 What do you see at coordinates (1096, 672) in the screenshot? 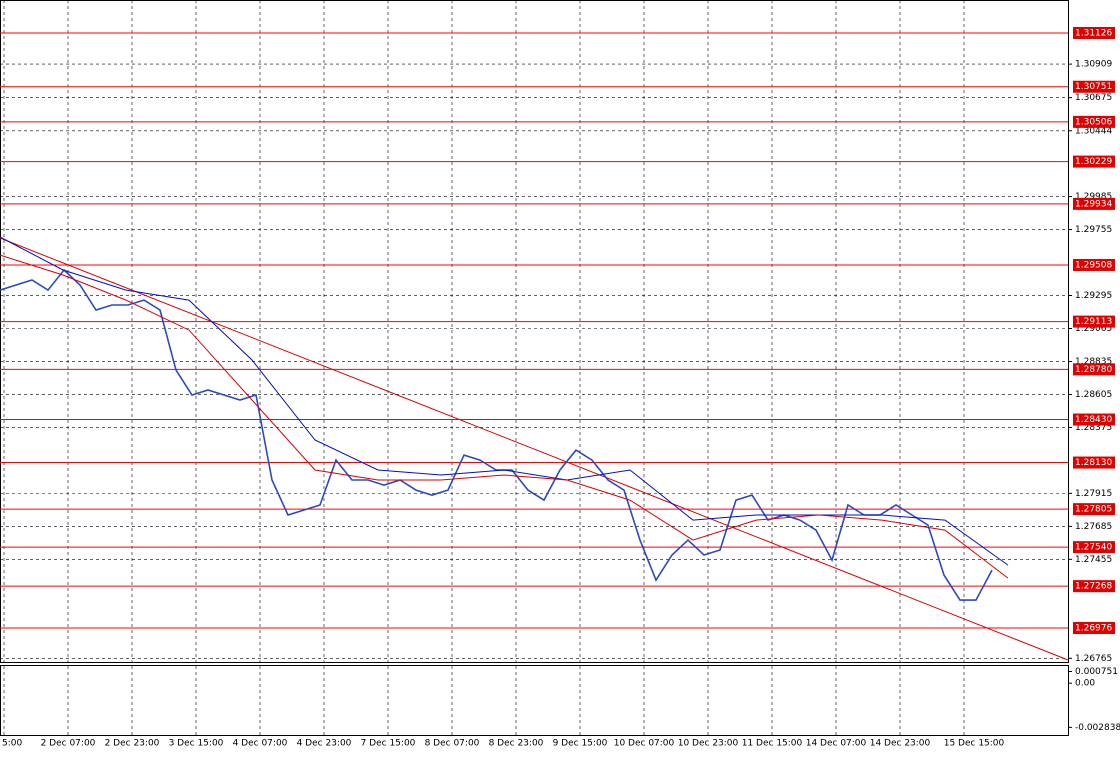
I see `macd-tick-label: 0.000751` at bounding box center [1096, 672].